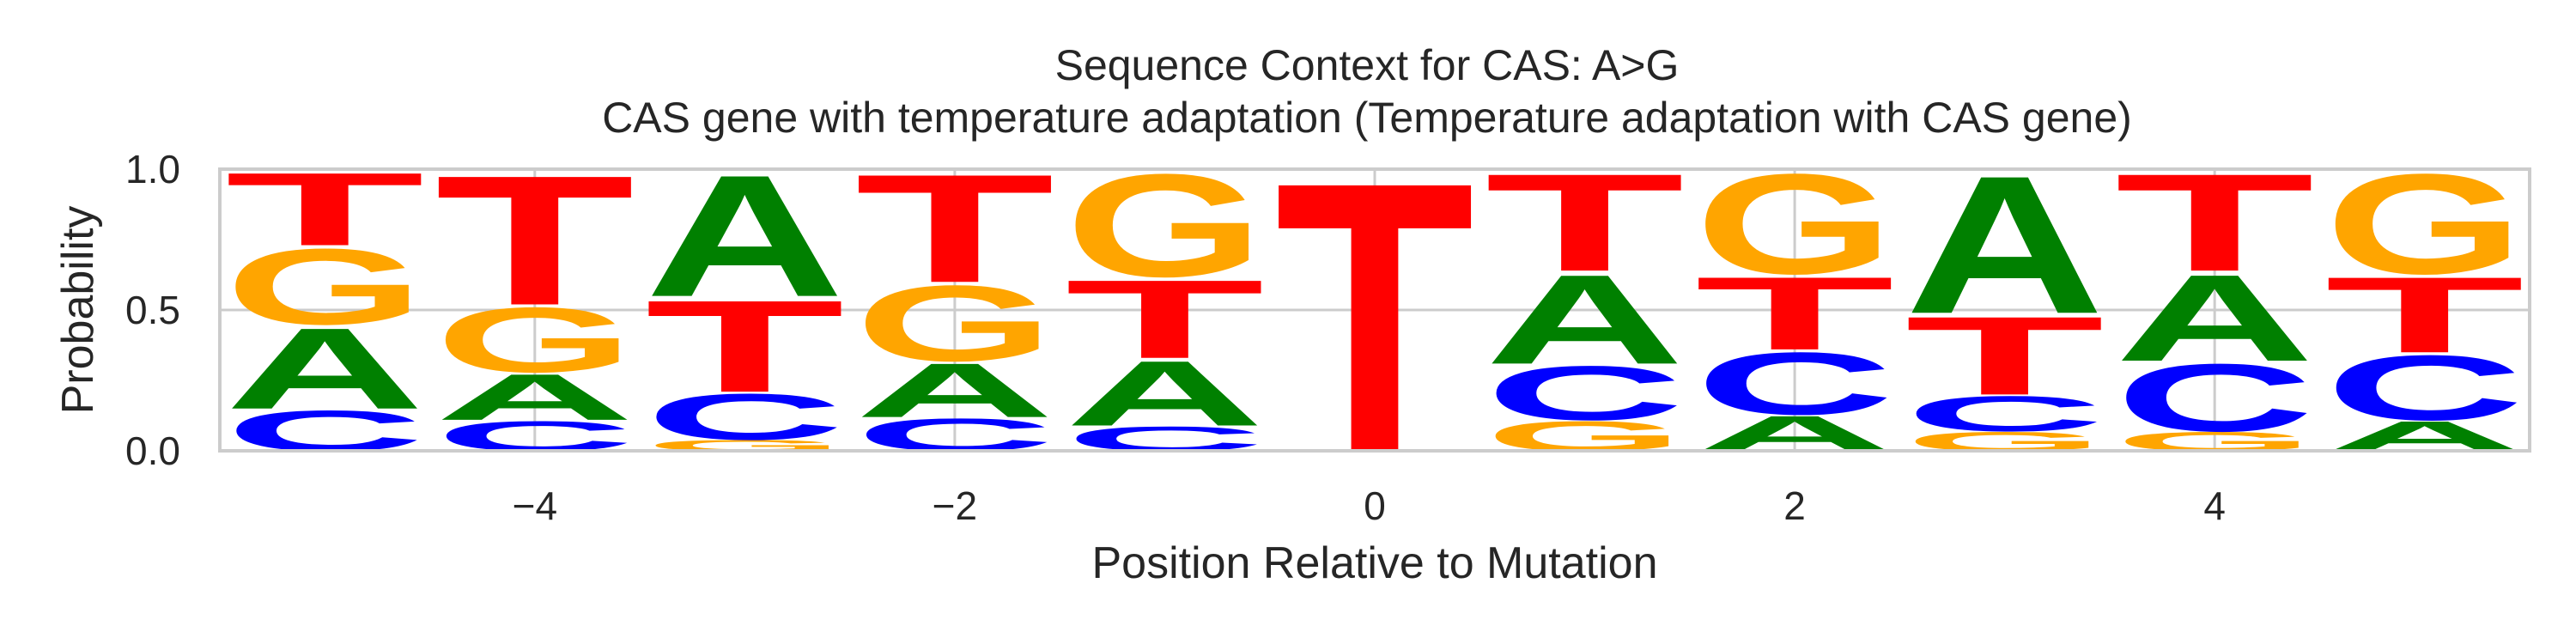 This screenshot has height=644, width=2576. Describe the element at coordinates (153, 450) in the screenshot. I see `y-tick-label: 0.0` at that location.